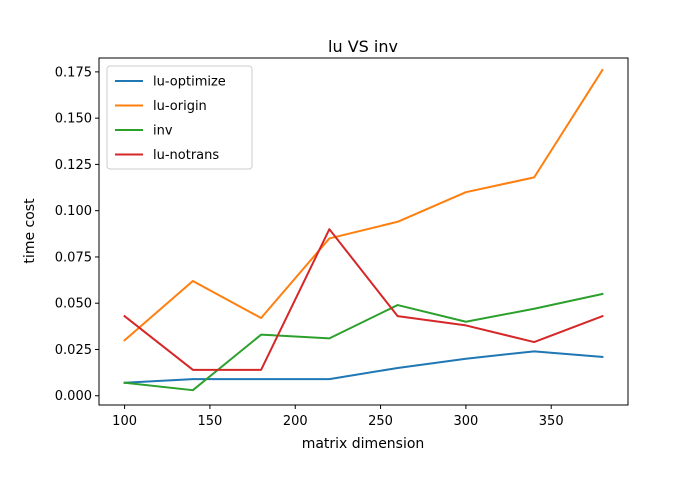 This screenshot has height=488, width=682. What do you see at coordinates (163, 131) in the screenshot?
I see `legend-entry: inv` at bounding box center [163, 131].